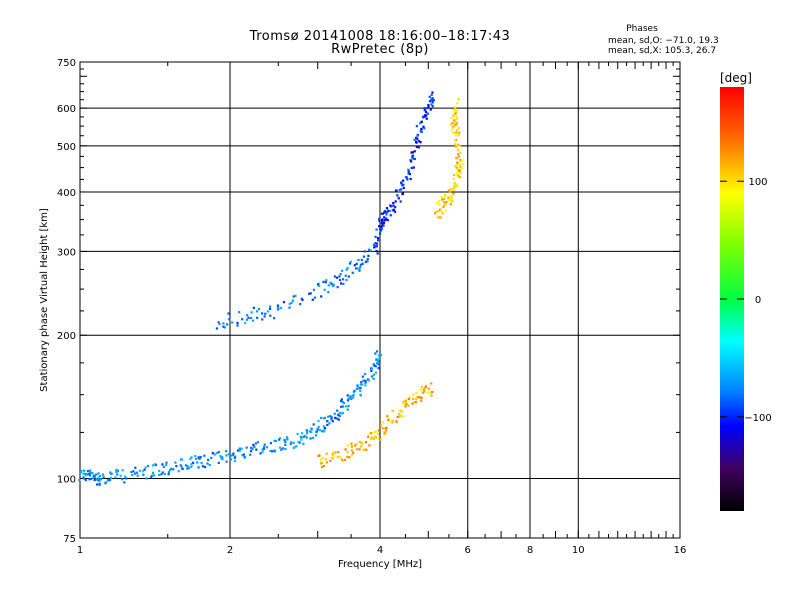  I want to click on y-tick-labels: 75 100 200 300 400 500 600 750, so click(66, 301).